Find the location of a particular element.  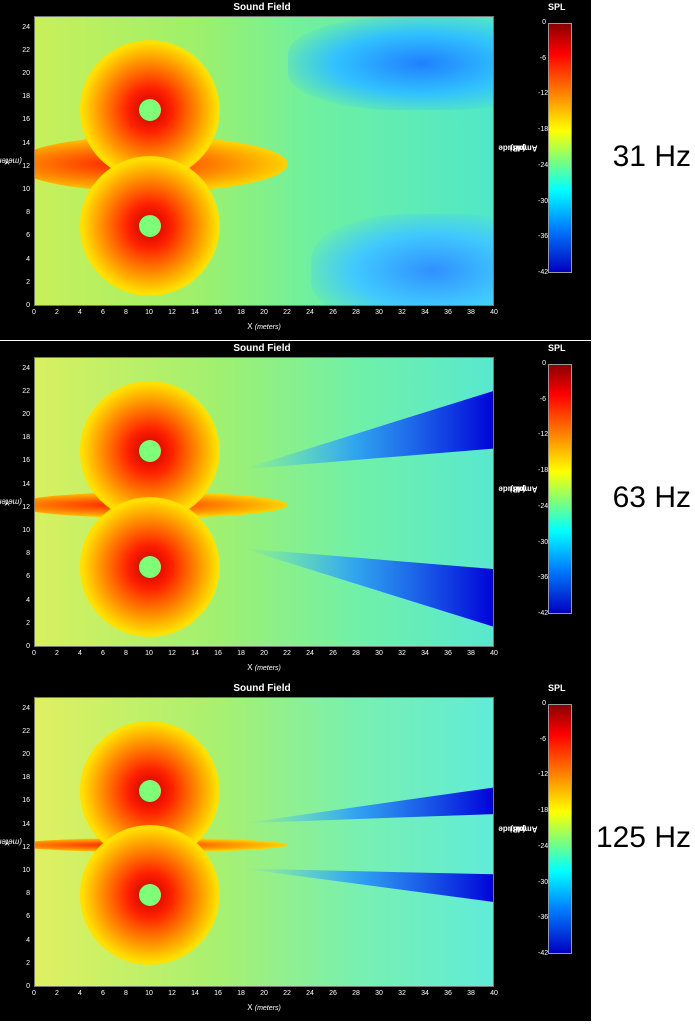

y-tick-label: 18 is located at coordinates (26, 778).